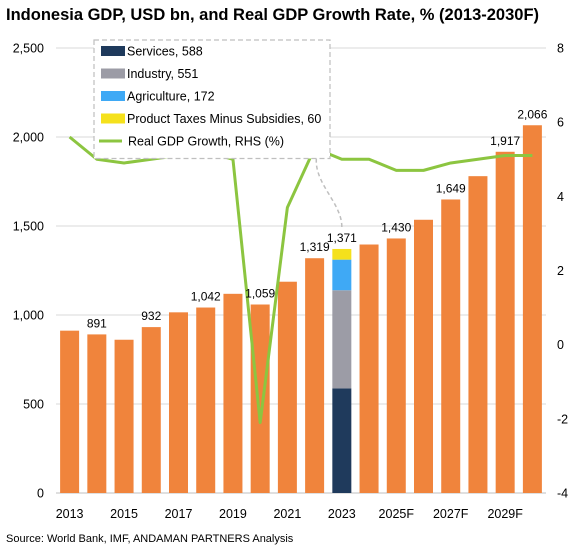 The height and width of the screenshot is (550, 576). I want to click on x-tick-label: 2023, so click(342, 514).